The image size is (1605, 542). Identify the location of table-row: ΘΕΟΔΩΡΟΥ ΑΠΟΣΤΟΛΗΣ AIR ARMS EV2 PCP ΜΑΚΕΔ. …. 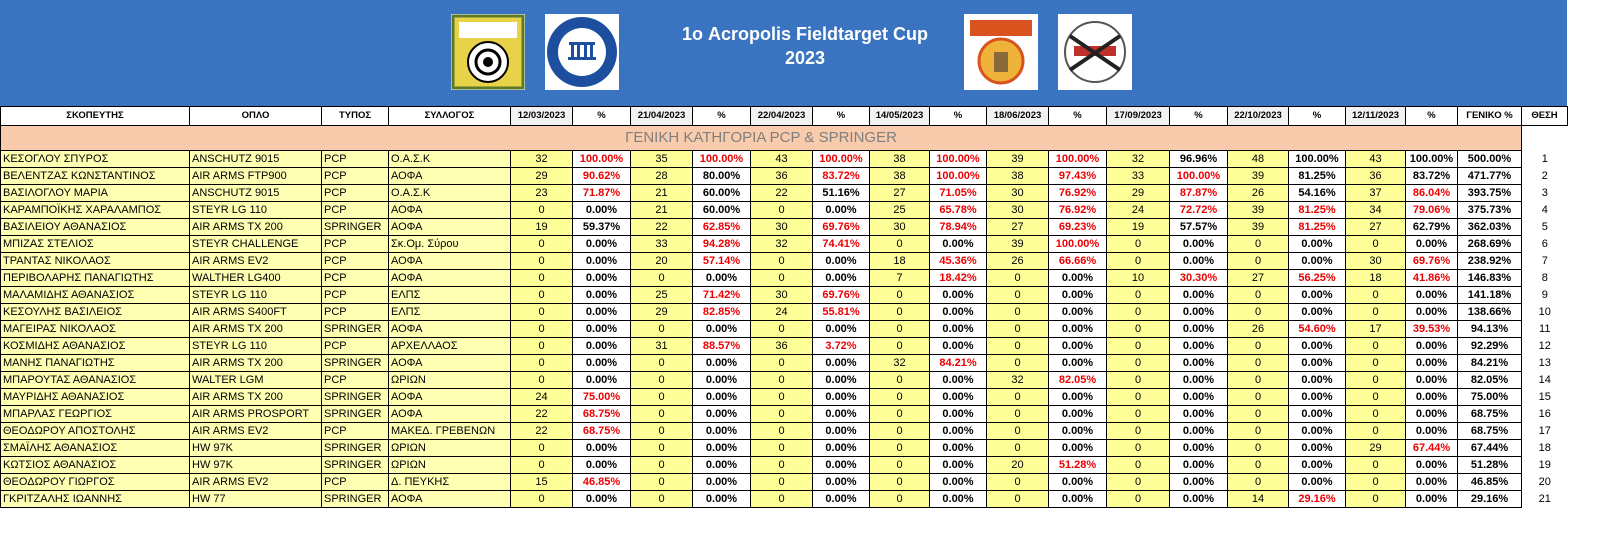
(784, 431).